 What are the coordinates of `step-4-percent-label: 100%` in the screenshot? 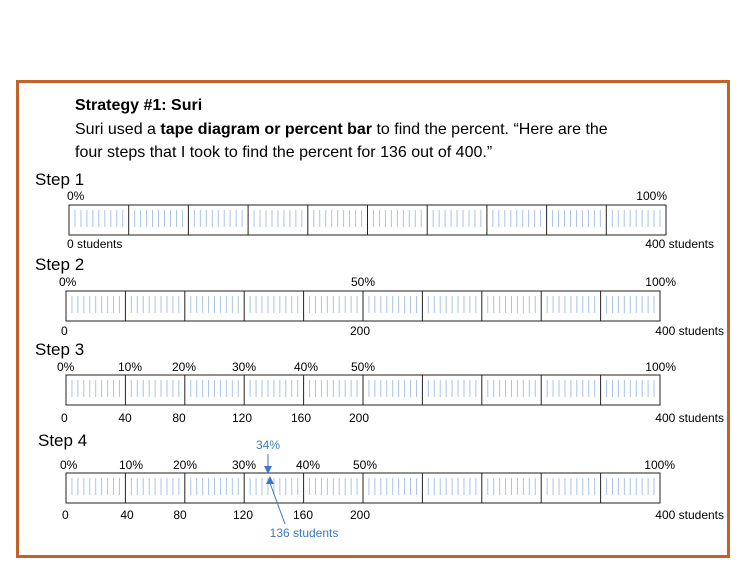 It's located at (659, 465).